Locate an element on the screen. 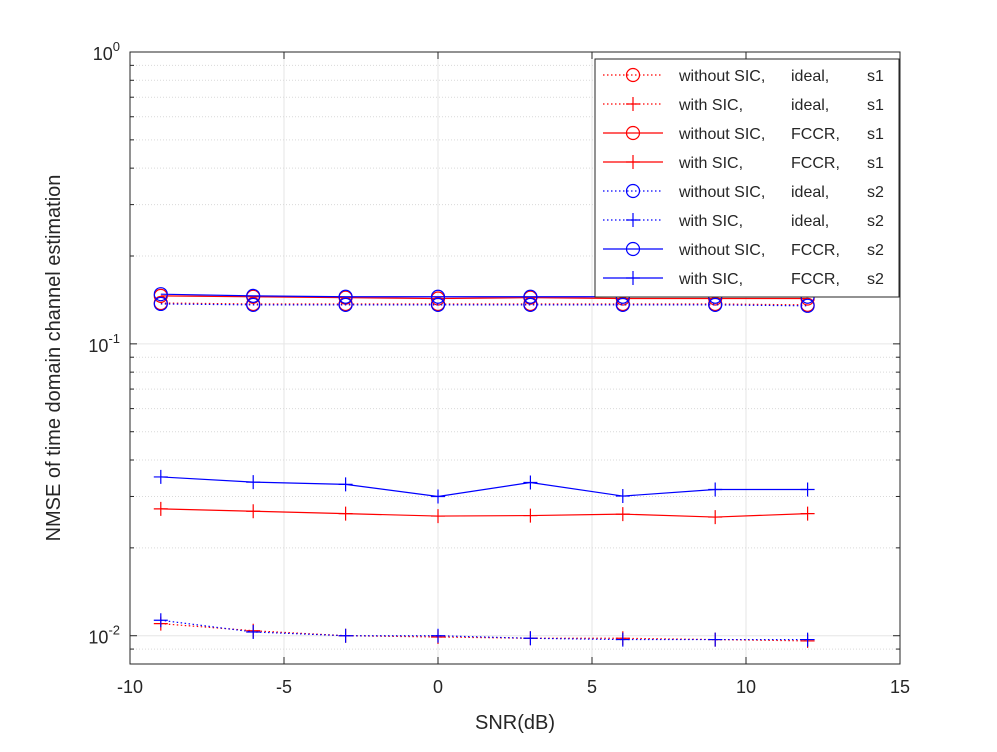  legend-entry-1: without SIC, ideal, s1 is located at coordinates (743, 76).